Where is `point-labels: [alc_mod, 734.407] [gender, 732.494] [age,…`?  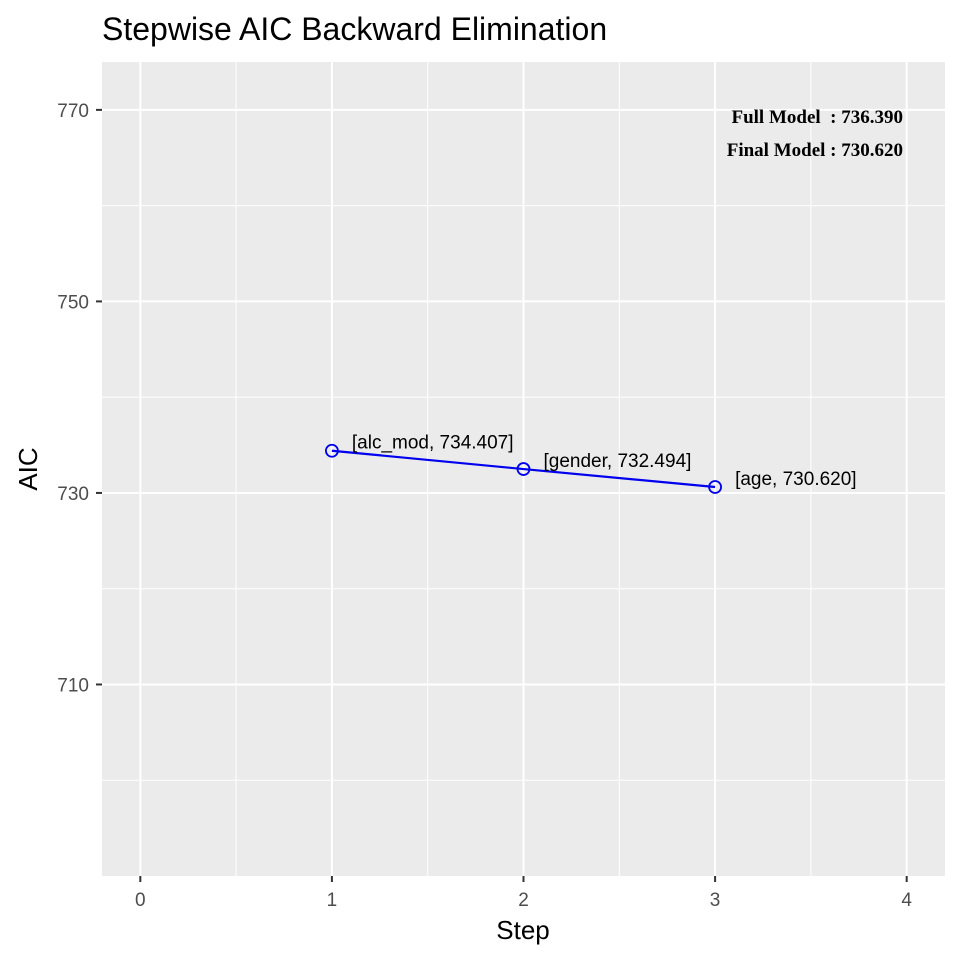 point-labels: [alc_mod, 734.407] [gender, 732.494] [age,… is located at coordinates (604, 461).